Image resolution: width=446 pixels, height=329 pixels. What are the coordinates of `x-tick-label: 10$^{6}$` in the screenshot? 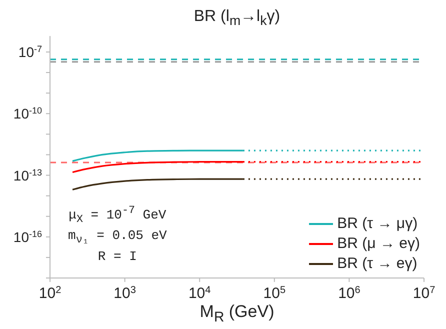 It's located at (349, 293).